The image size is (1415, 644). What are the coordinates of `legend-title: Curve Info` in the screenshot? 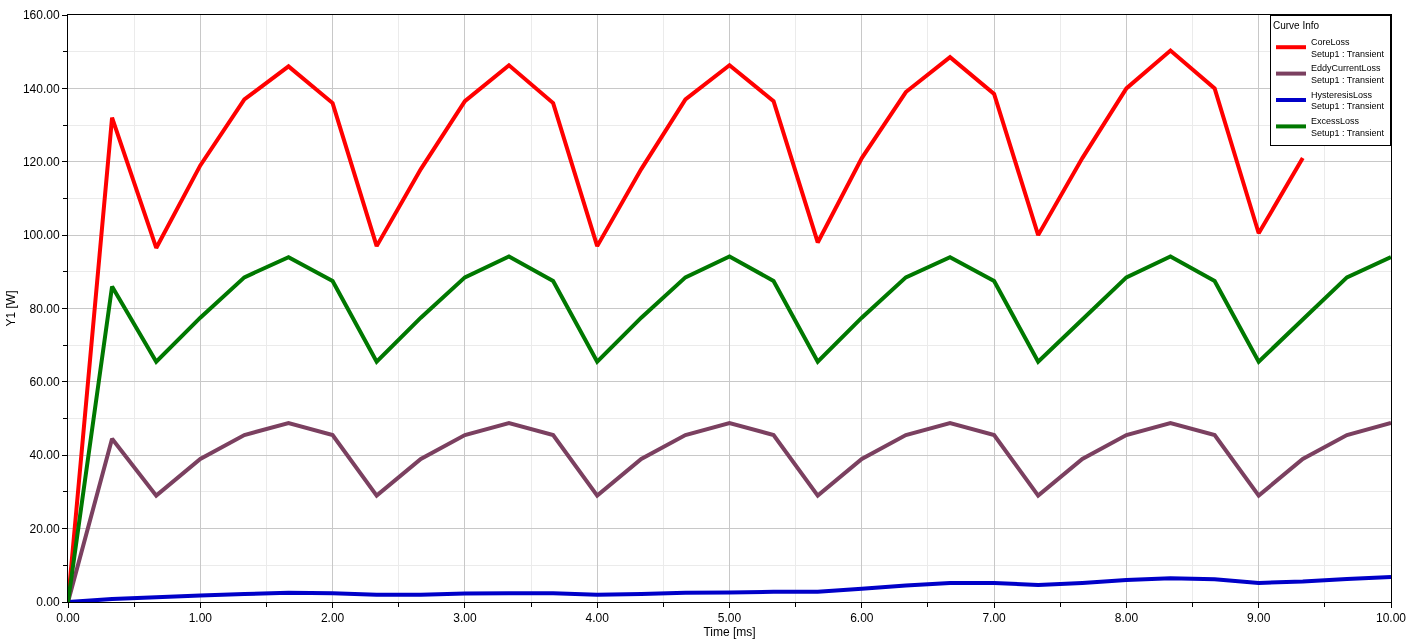 It's located at (1296, 25).